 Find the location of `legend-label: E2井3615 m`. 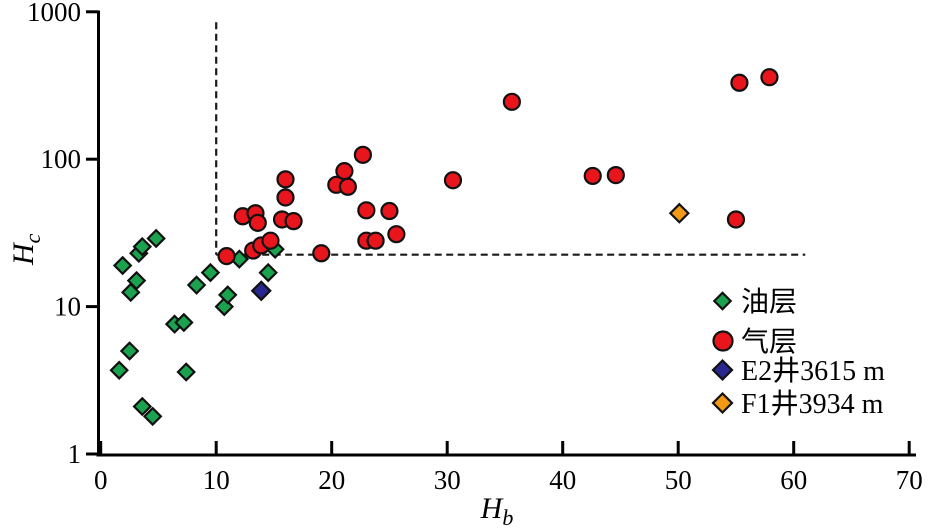

legend-label: E2井3615 m is located at coordinates (813, 371).